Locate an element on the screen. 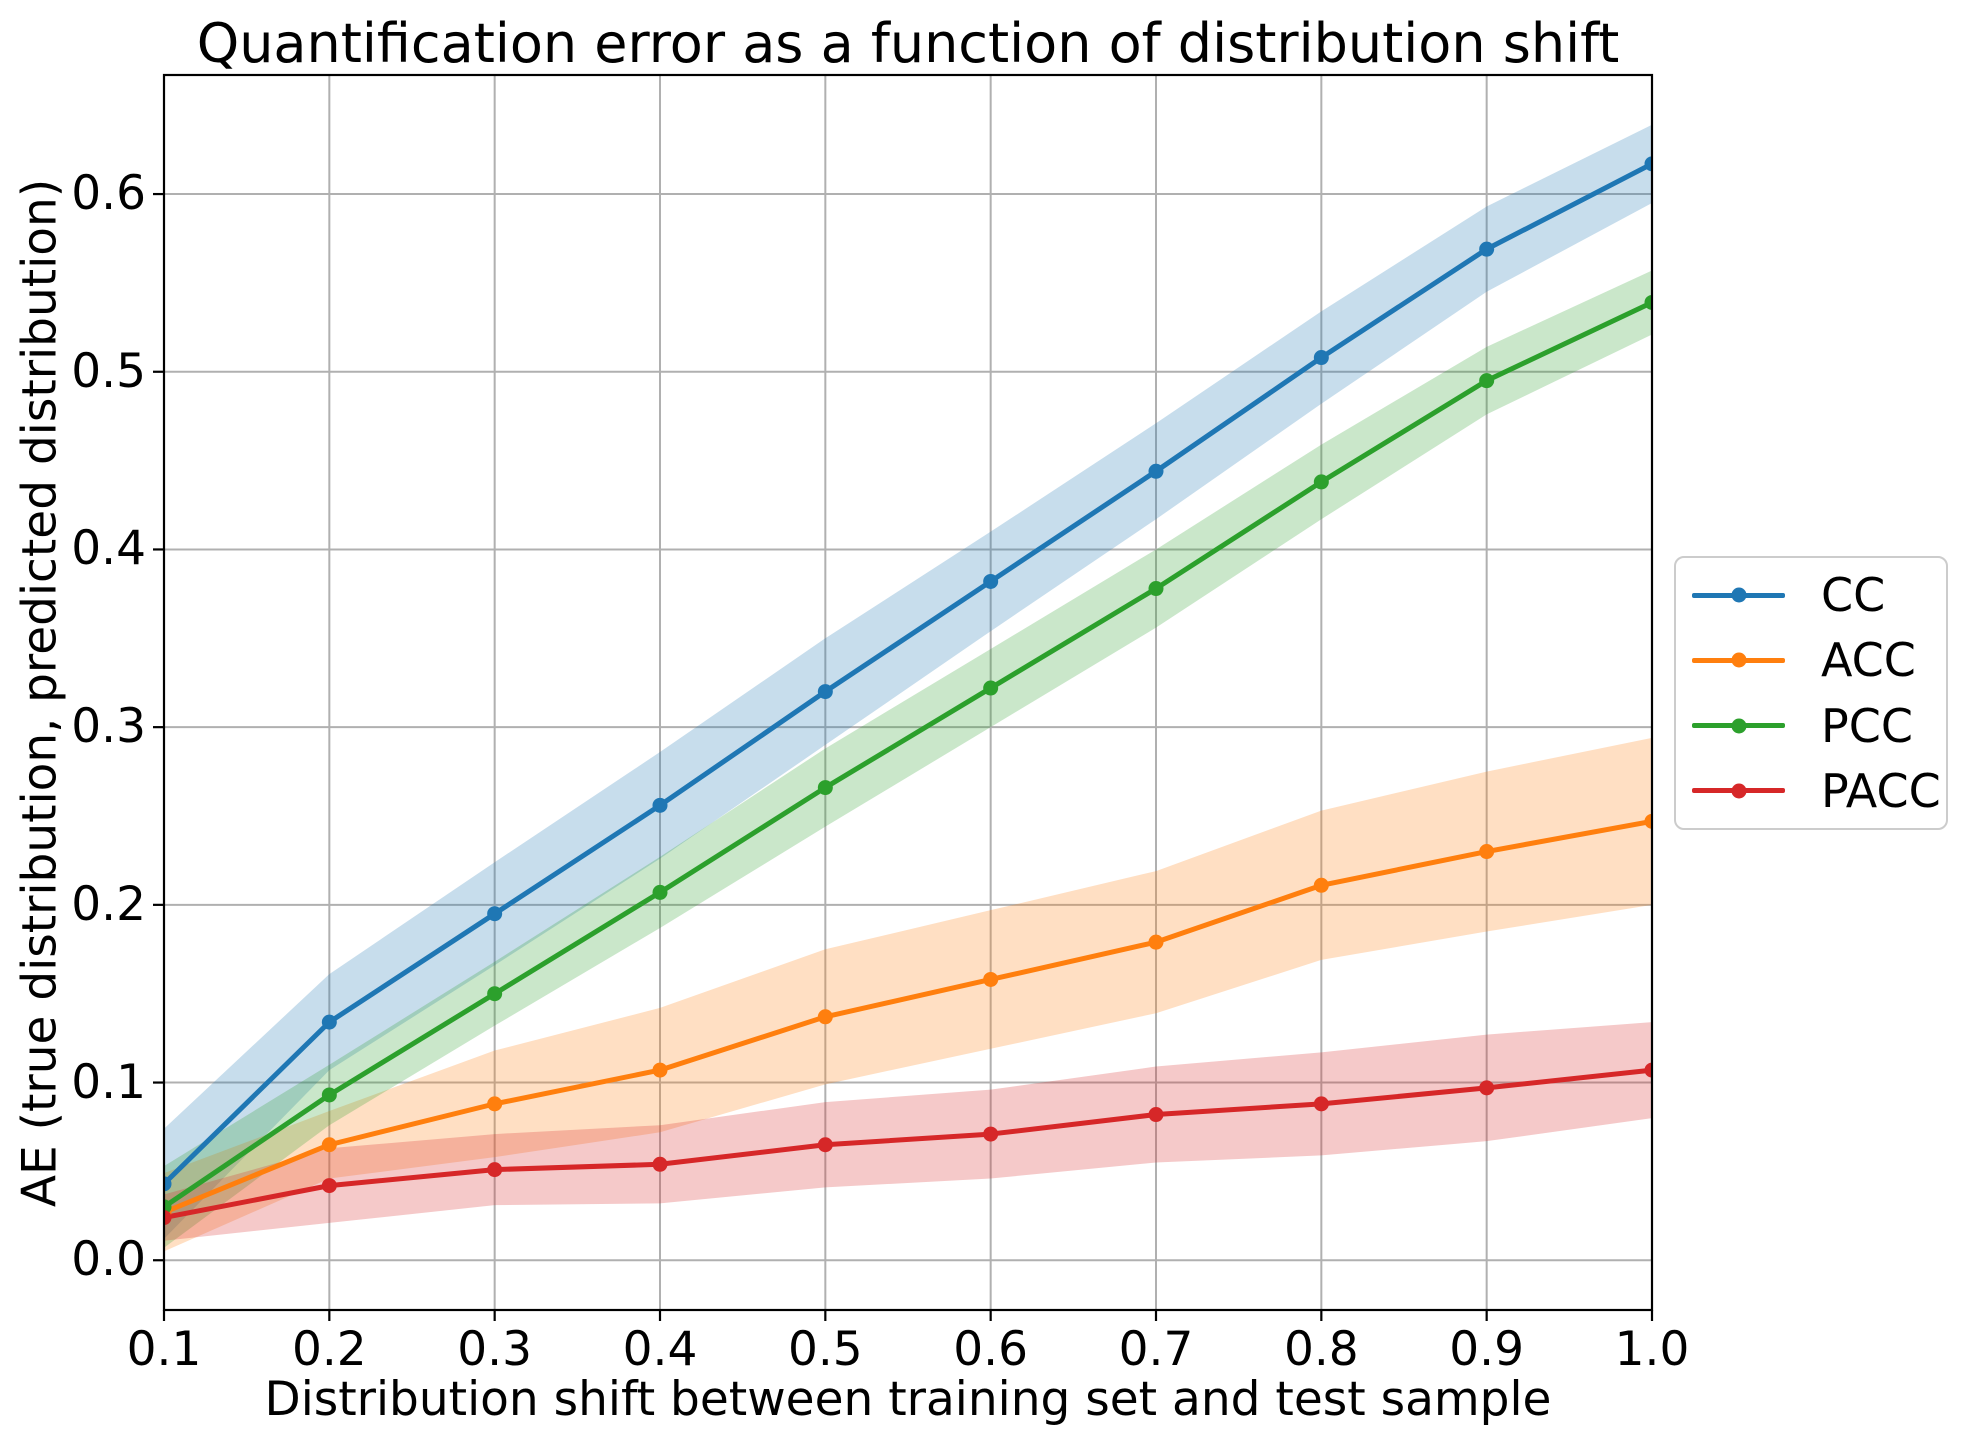 The width and height of the screenshot is (1969, 1446). y-tick-label: 0.6 is located at coordinates (108, 194).